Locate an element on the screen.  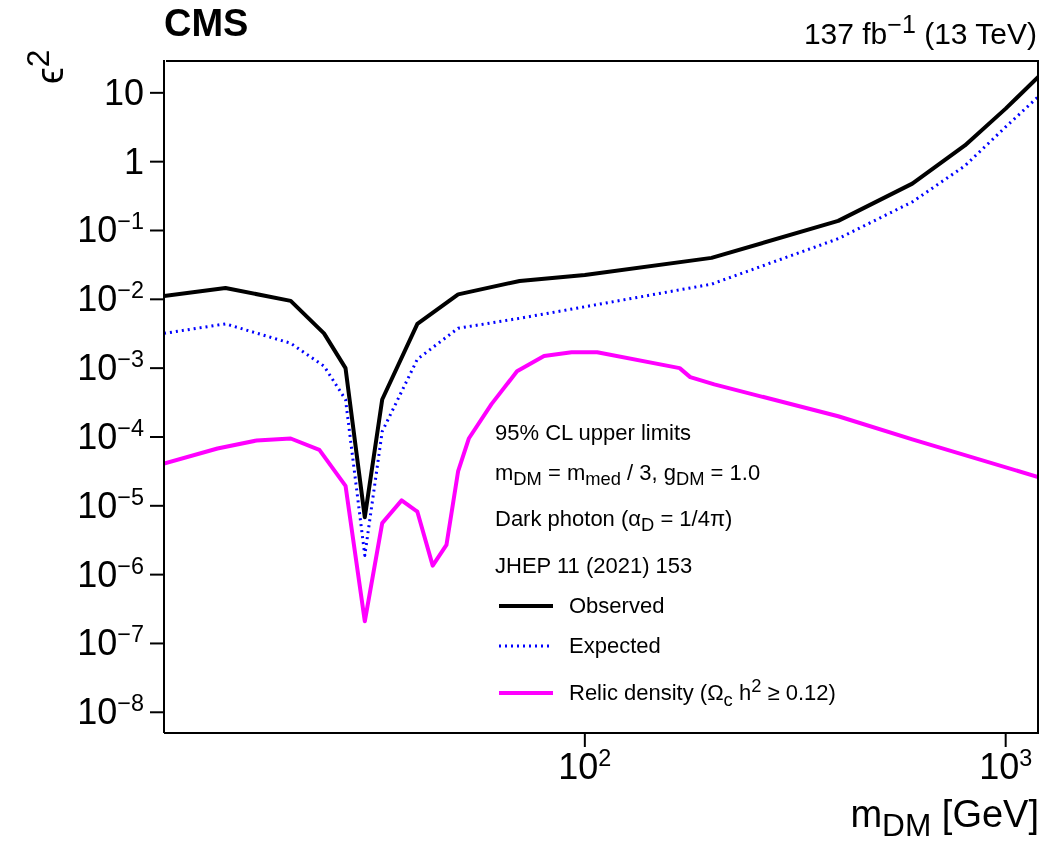
annotation: JHEP 11 (2021) 153 is located at coordinates (594, 565).